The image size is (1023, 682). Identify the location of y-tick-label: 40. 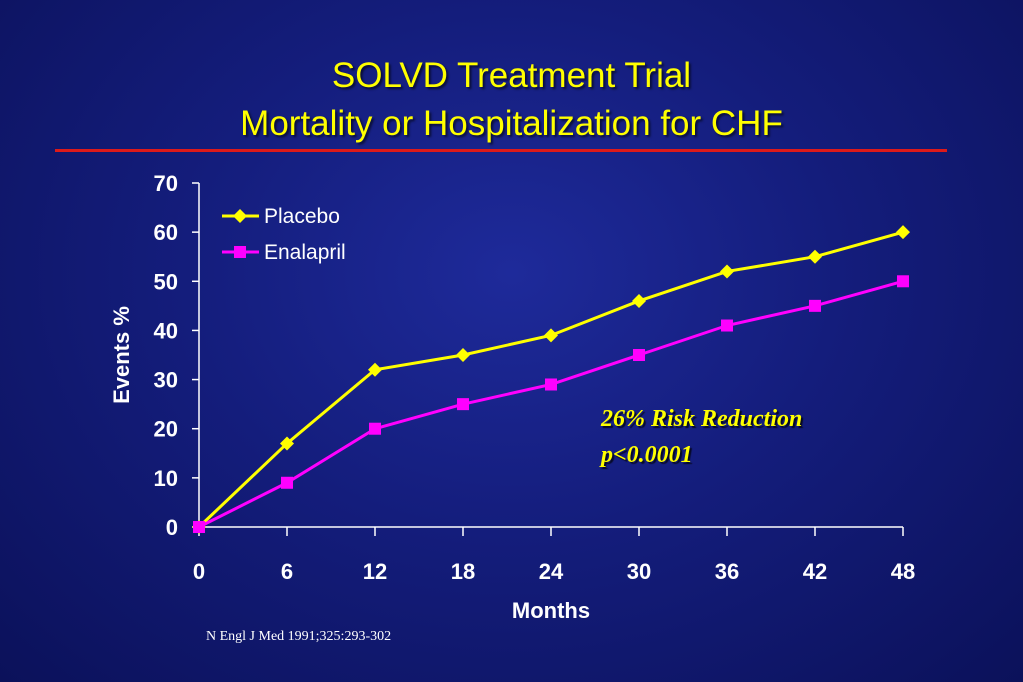
(166, 330).